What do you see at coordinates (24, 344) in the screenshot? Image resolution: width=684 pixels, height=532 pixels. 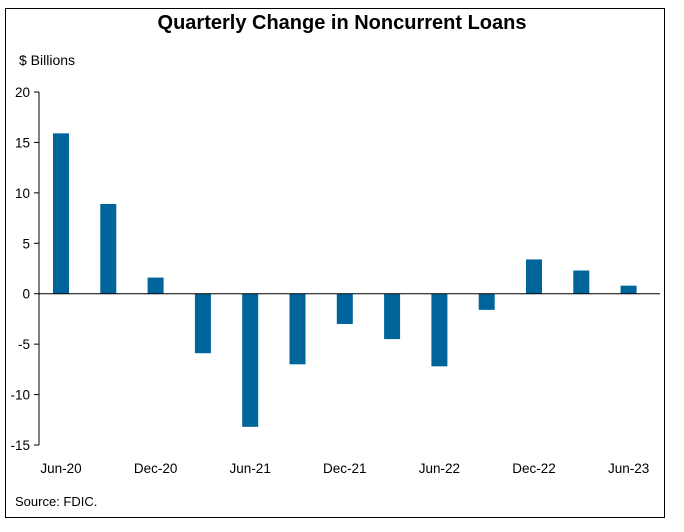 I see `y-tick-label: -5` at bounding box center [24, 344].